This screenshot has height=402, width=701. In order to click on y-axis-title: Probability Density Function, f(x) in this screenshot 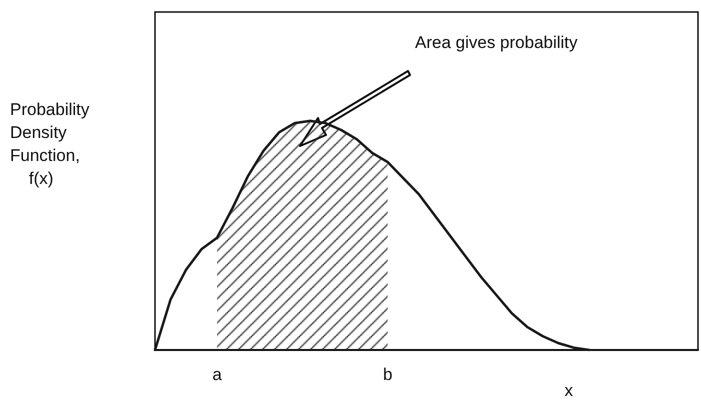, I will do `click(50, 144)`.